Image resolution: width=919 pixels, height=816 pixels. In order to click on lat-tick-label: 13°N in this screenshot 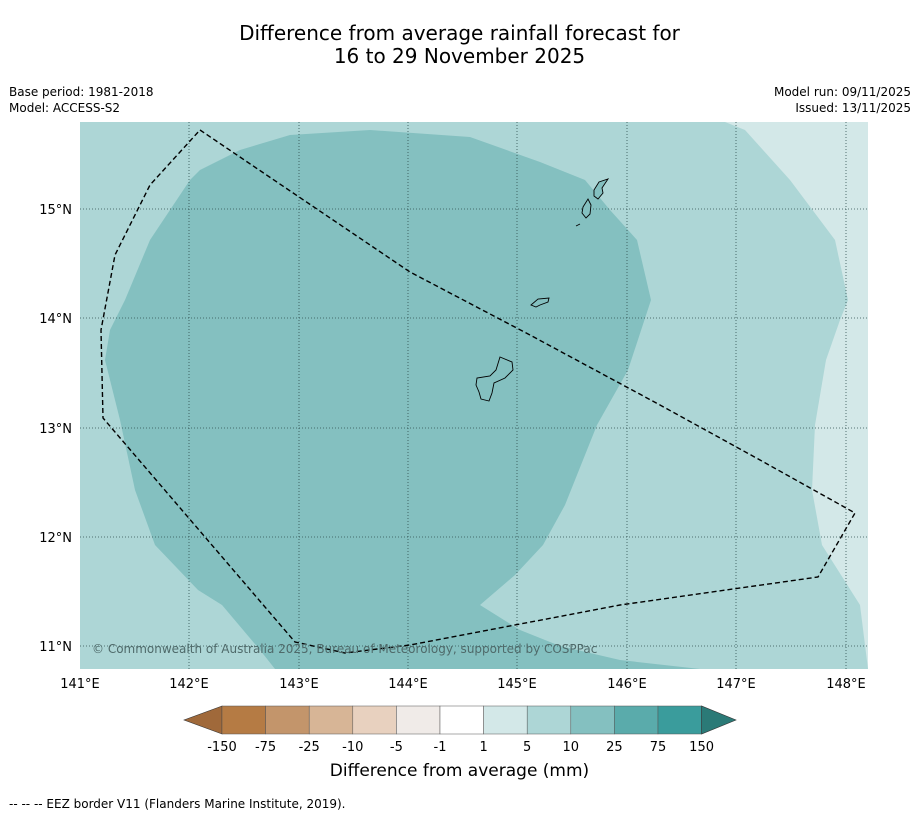, I will do `click(55, 429)`.